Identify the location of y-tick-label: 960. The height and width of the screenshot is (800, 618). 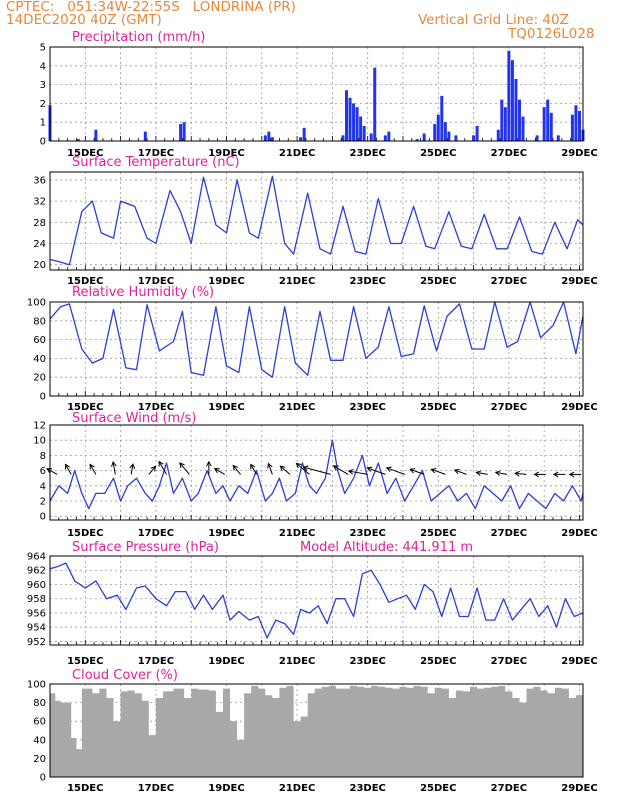
(36, 585).